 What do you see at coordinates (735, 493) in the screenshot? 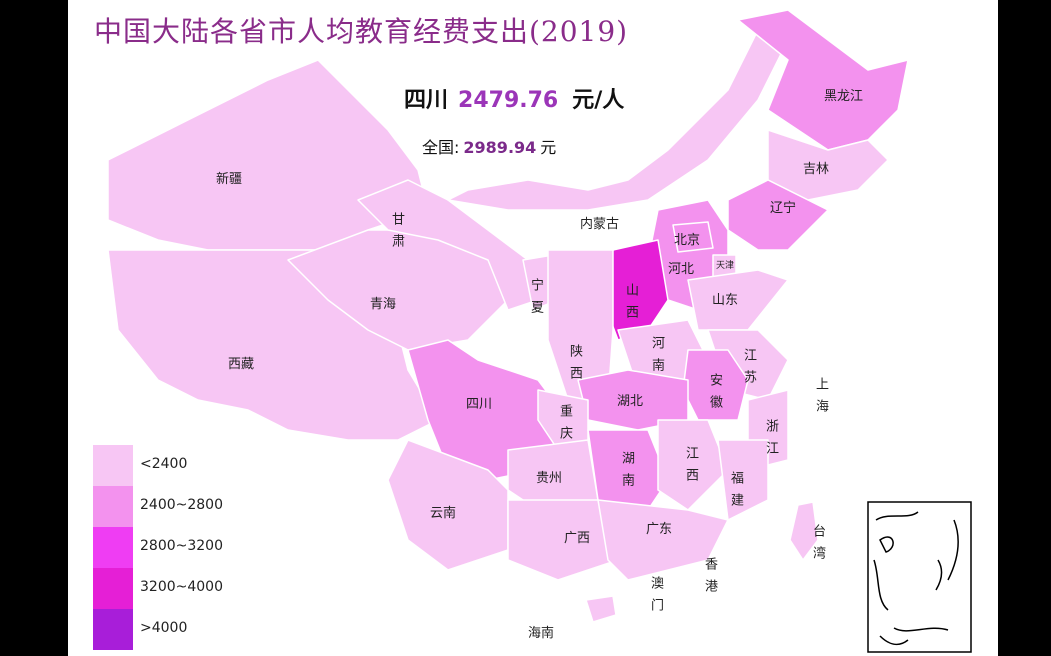
I see `label-fujian: 福建` at bounding box center [735, 493].